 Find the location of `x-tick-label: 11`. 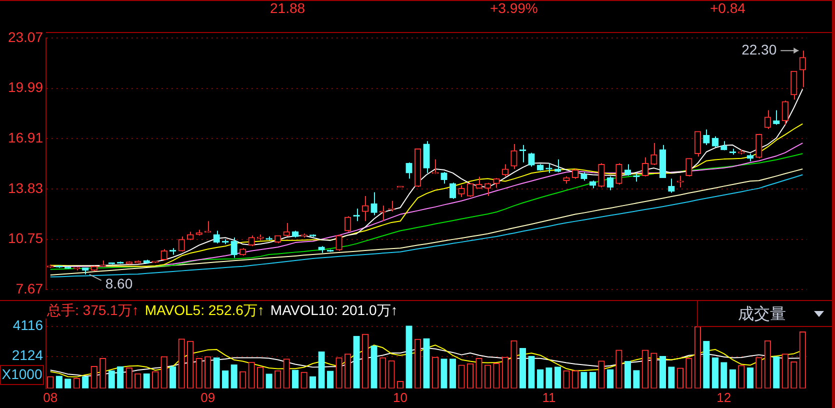

x-tick-label: 11 is located at coordinates (549, 397).